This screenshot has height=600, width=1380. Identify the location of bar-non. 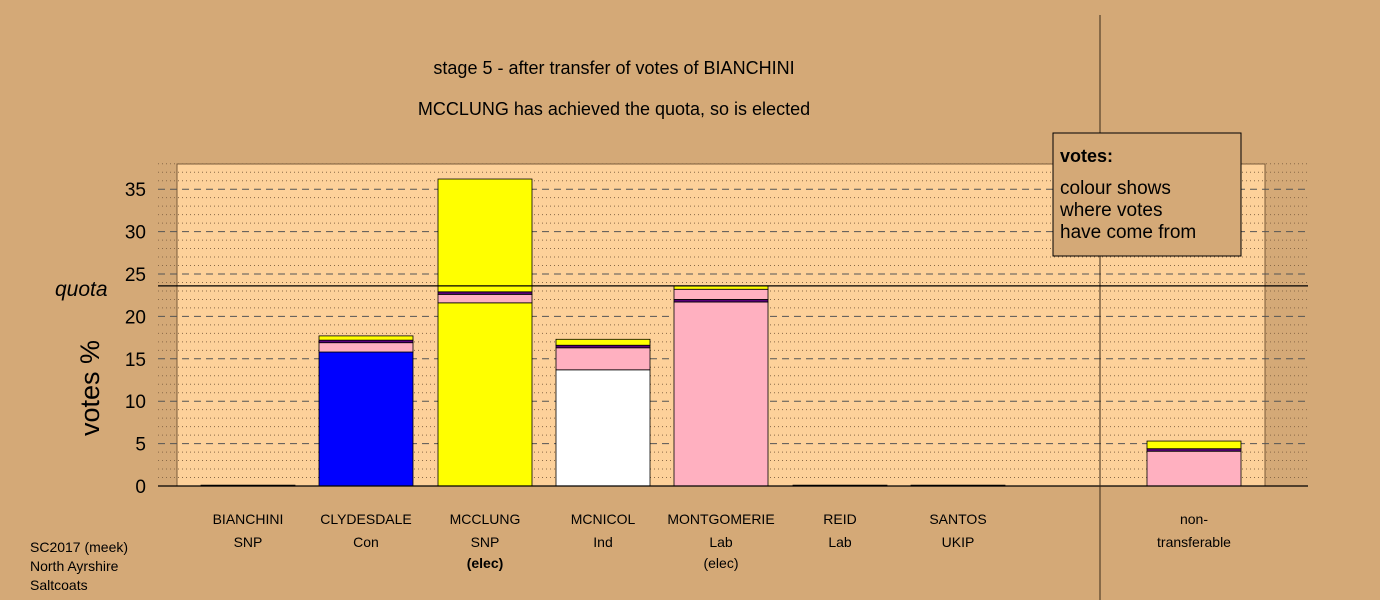
(1194, 463).